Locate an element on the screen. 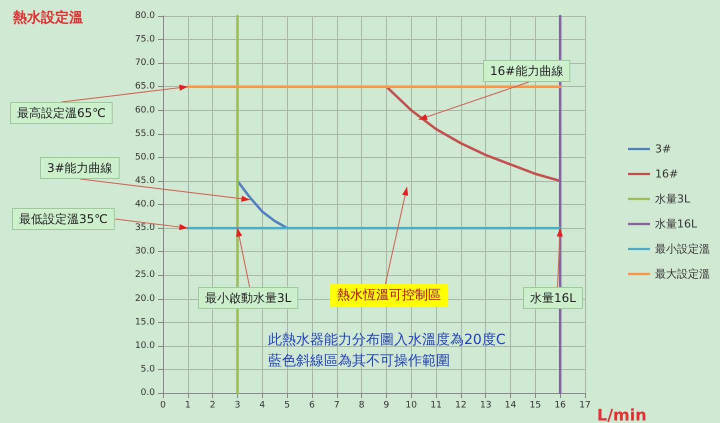 The image size is (720, 423). y-tick-label: 80.0 is located at coordinates (145, 16).